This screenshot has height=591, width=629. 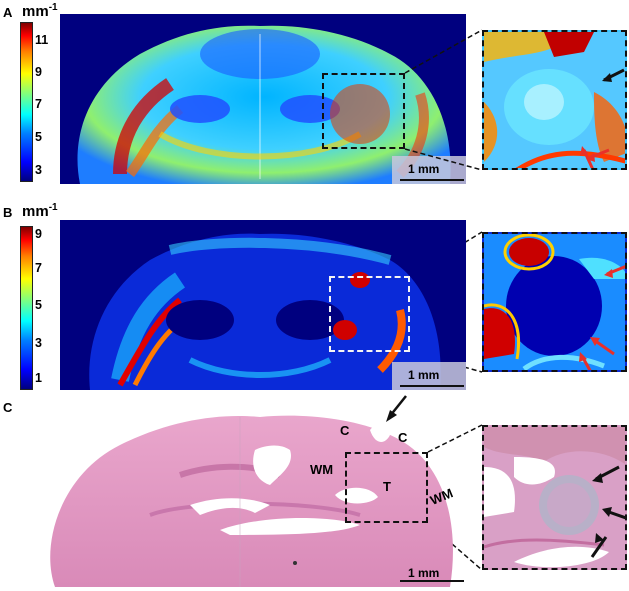 I want to click on colorbar-a-tick: 3, so click(x=38, y=170).